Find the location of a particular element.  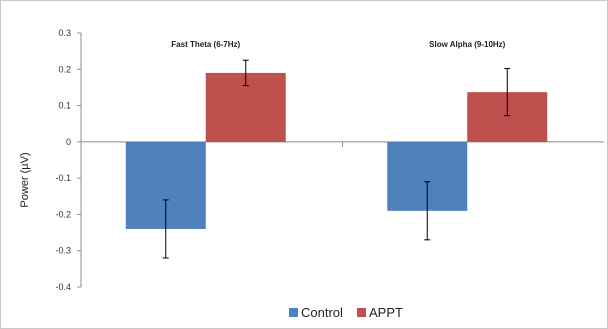

labels: Fast Theta (6-7Hz) Slow Alpha (9-10Hz) is located at coordinates (338, 44).